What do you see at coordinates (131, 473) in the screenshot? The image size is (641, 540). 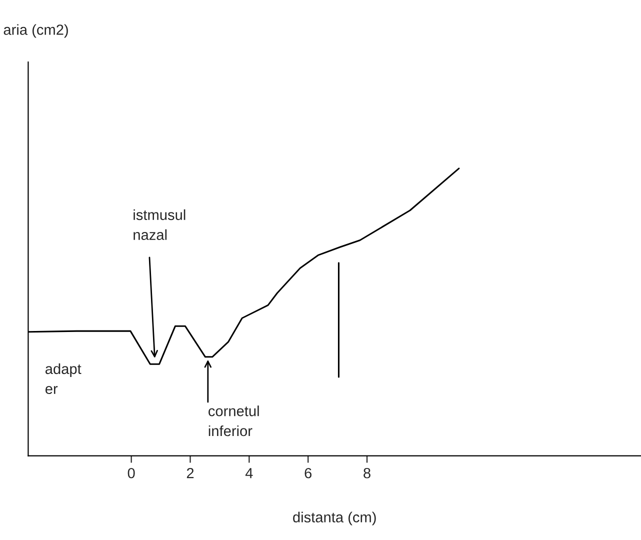 I see `x-tick-label: 0` at bounding box center [131, 473].